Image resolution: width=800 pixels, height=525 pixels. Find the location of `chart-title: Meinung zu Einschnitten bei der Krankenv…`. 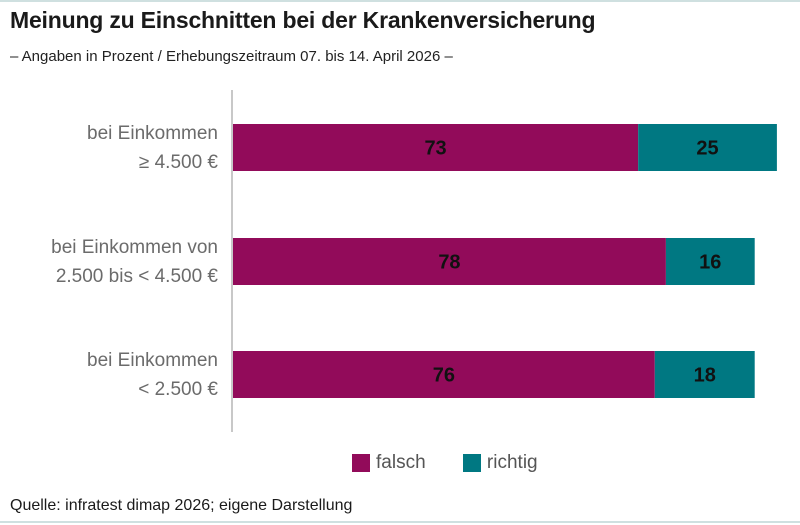

chart-title: Meinung zu Einschnitten bei der Krankenv… is located at coordinates (303, 20).